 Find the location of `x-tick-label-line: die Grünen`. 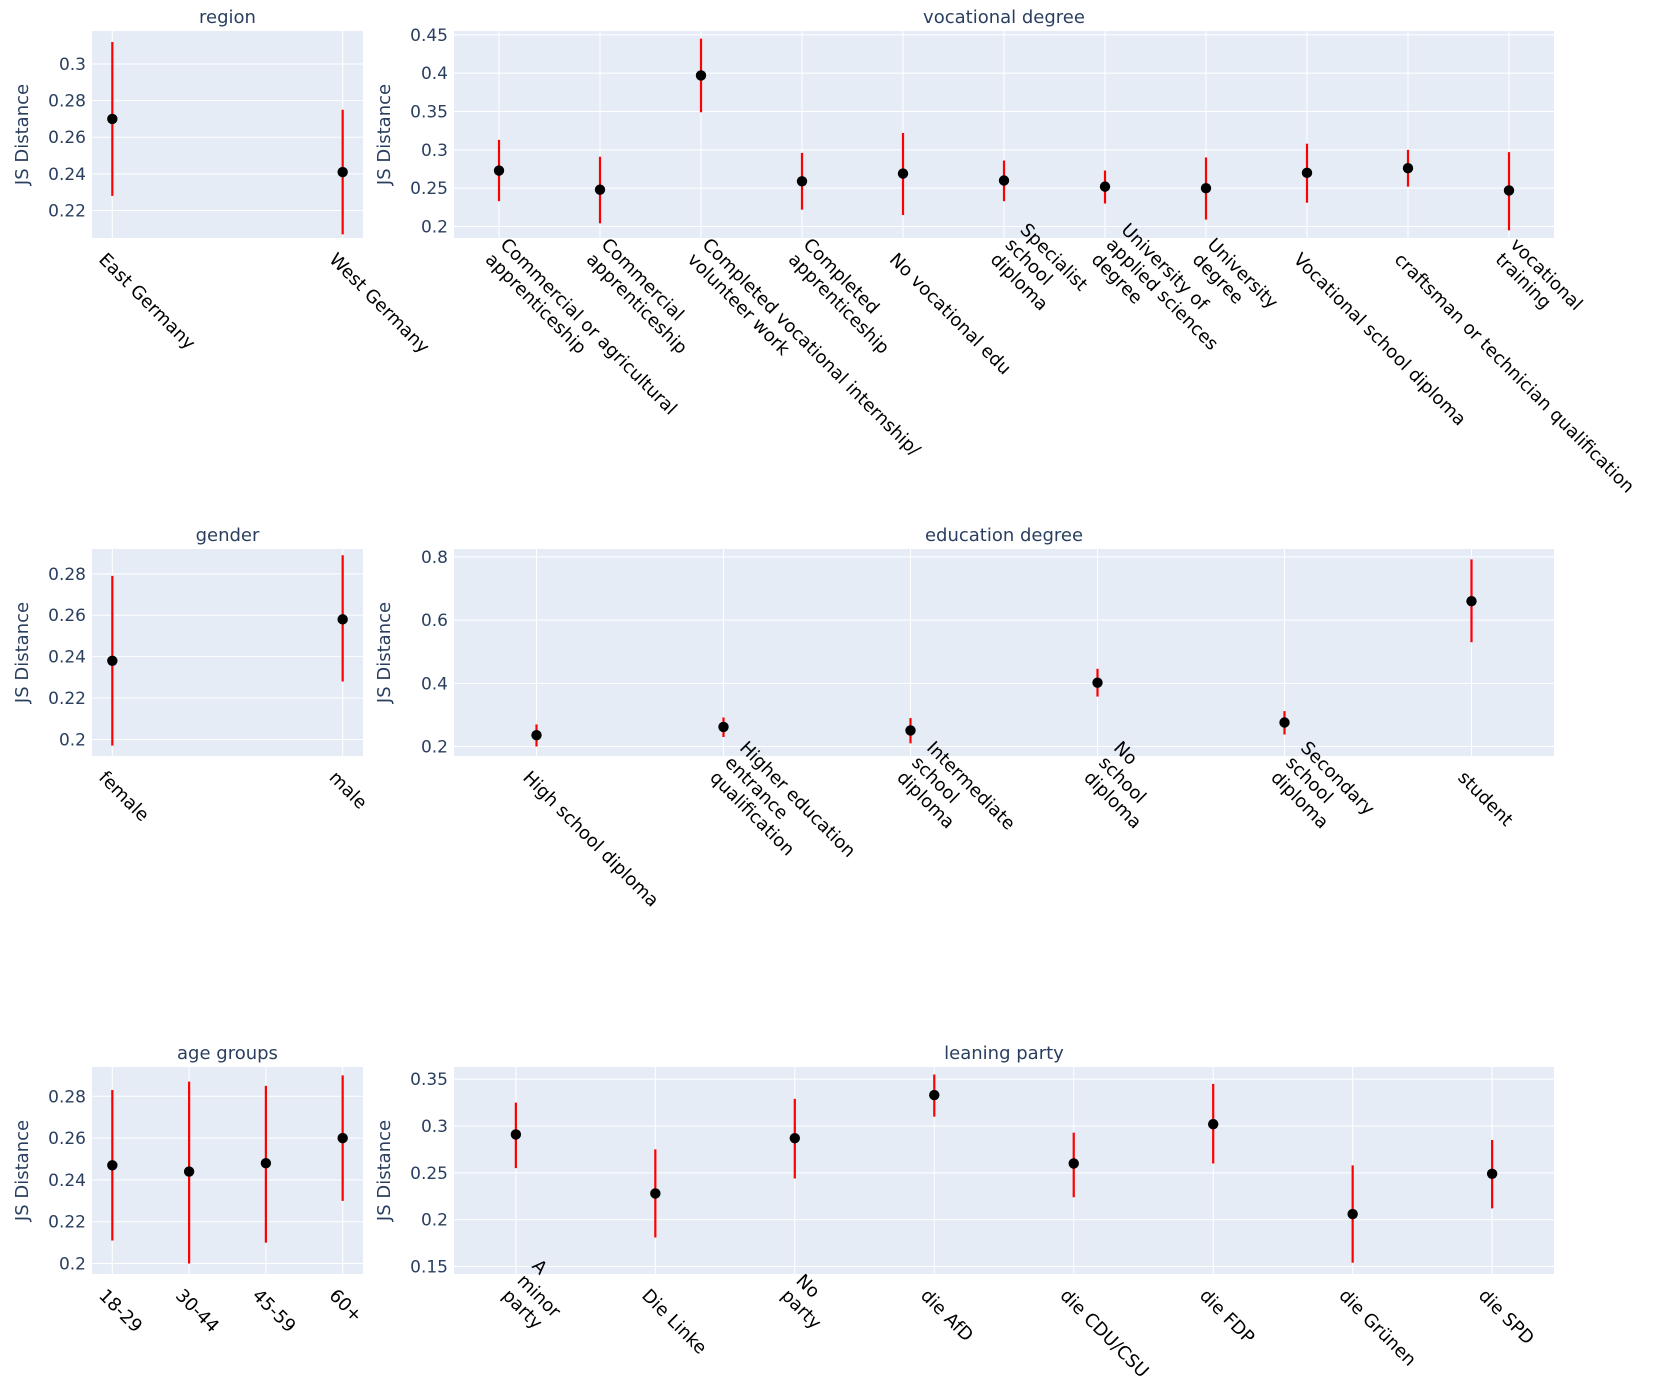

x-tick-label-line: die Grünen is located at coordinates (1377, 1327).